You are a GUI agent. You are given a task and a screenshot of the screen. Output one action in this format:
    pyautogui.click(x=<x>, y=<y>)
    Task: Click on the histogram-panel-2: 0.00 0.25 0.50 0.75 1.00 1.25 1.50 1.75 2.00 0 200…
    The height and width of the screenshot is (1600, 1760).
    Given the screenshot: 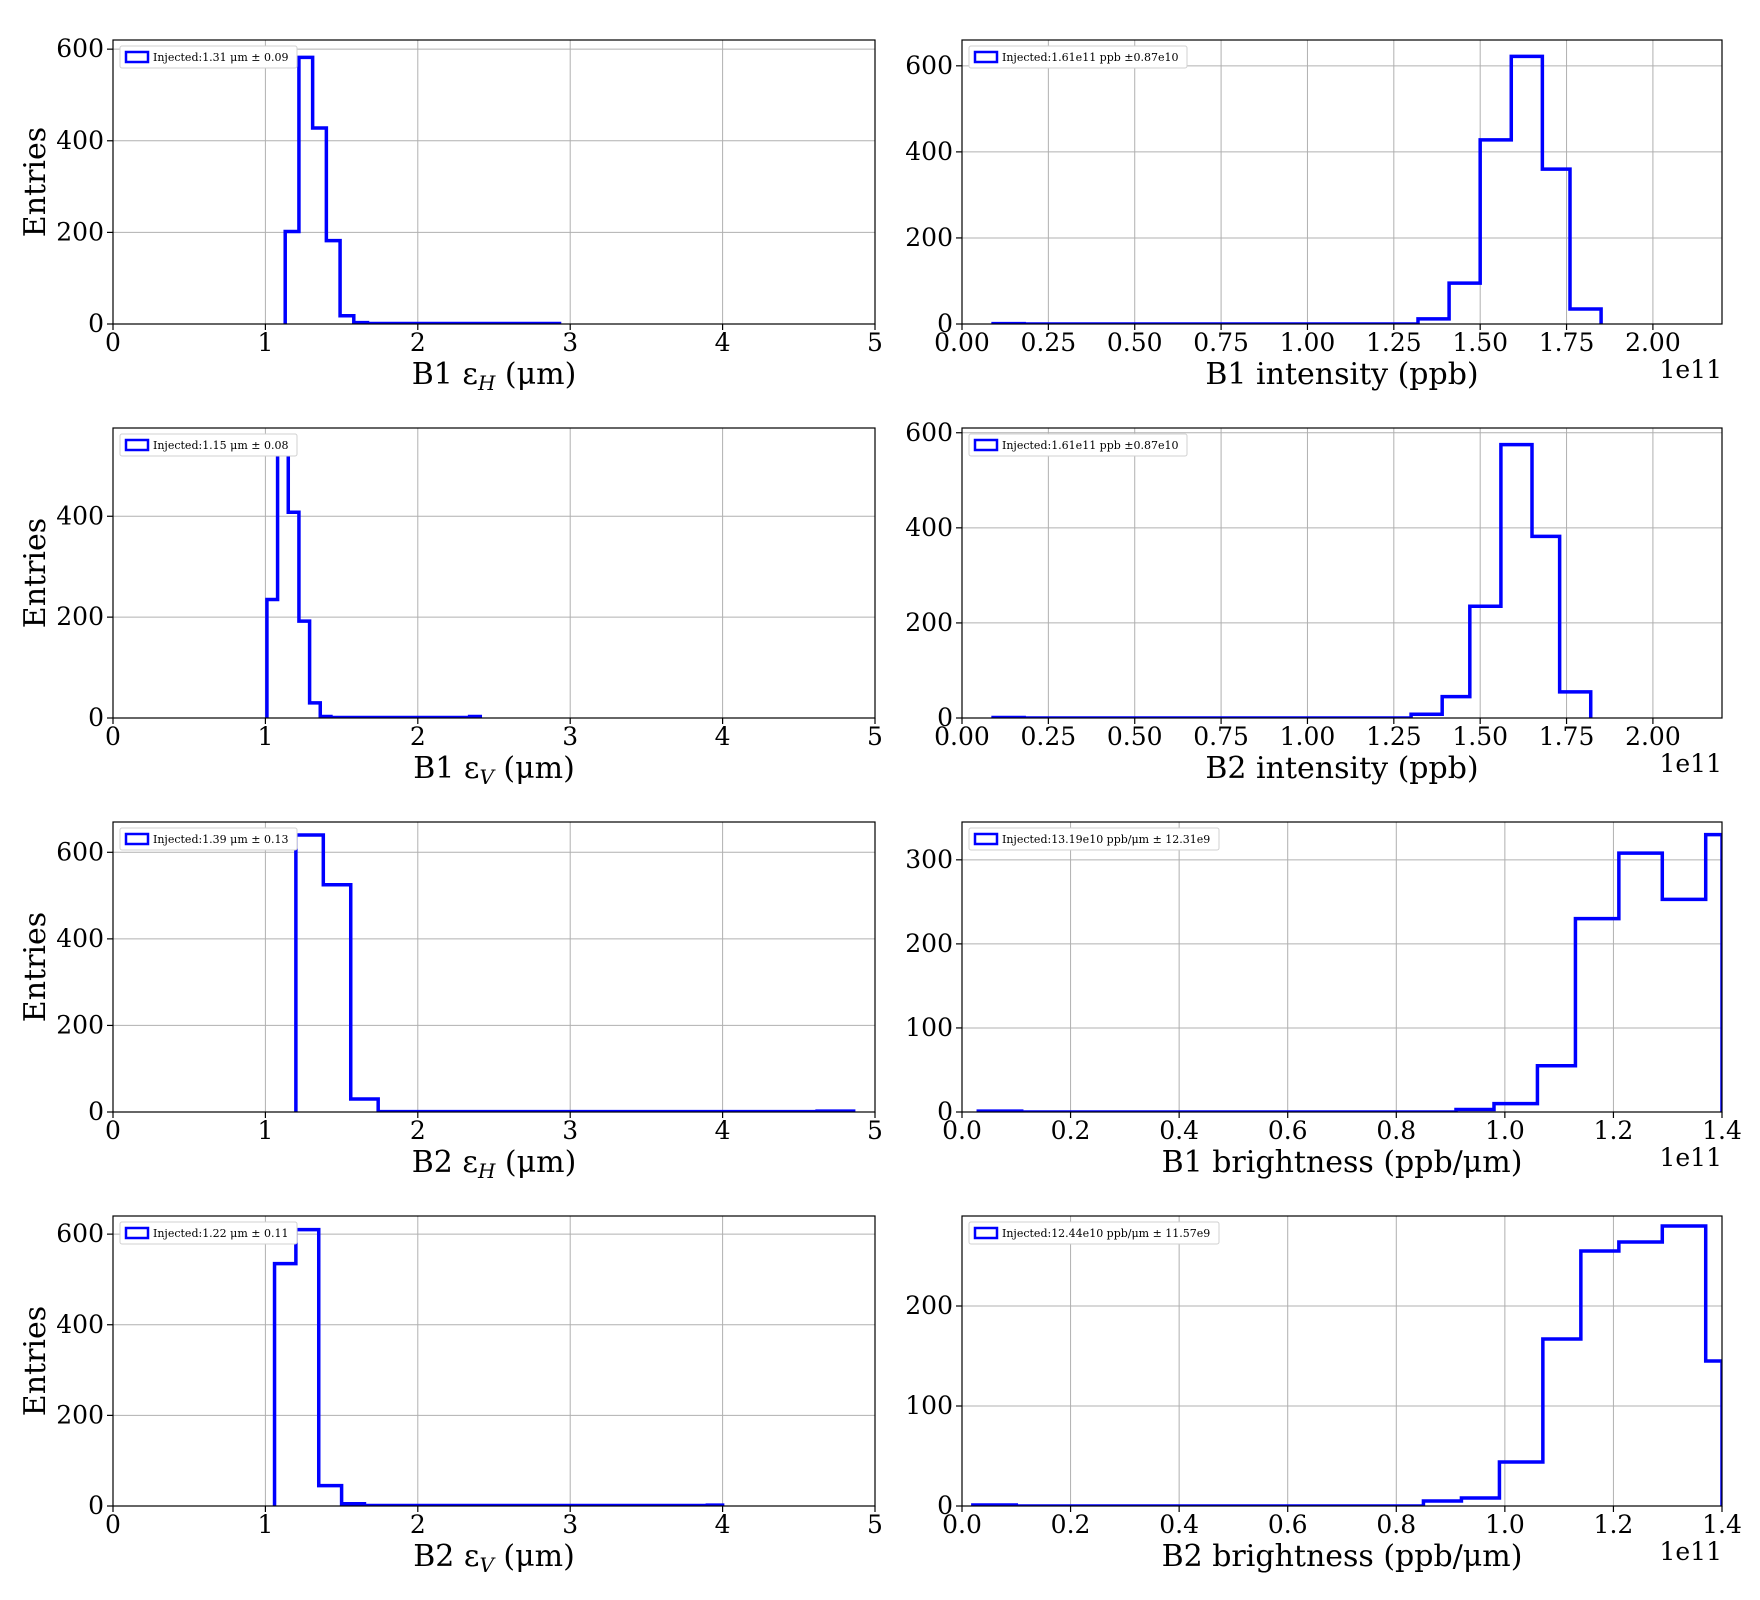 What is the action you would take?
    pyautogui.click(x=1314, y=215)
    